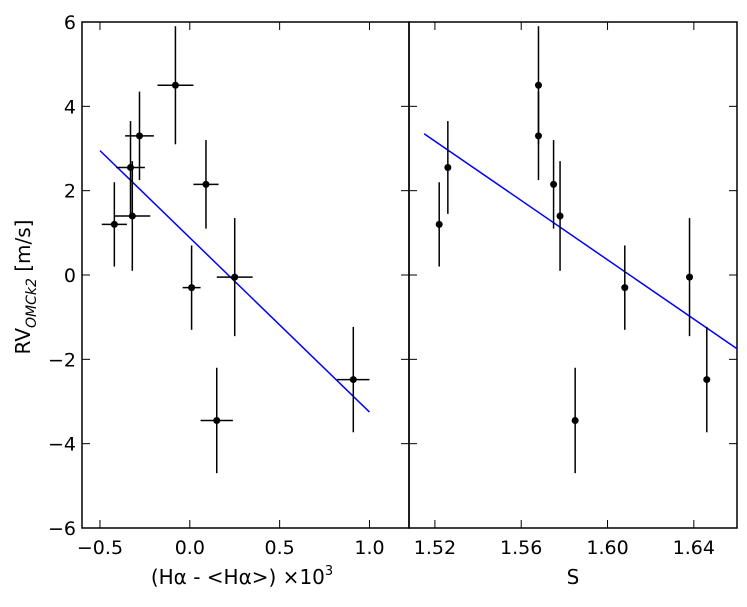 This screenshot has height=607, width=747. I want to click on x-tick-label: 1.0, so click(369, 548).